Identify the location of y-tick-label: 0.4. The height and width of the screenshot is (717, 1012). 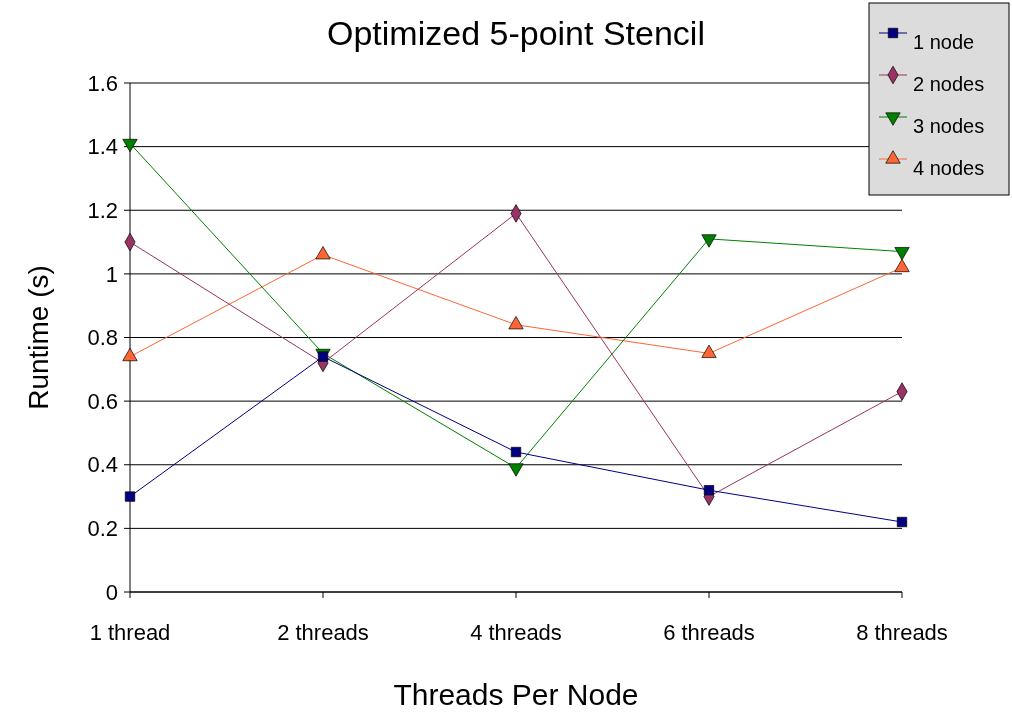
(102, 465).